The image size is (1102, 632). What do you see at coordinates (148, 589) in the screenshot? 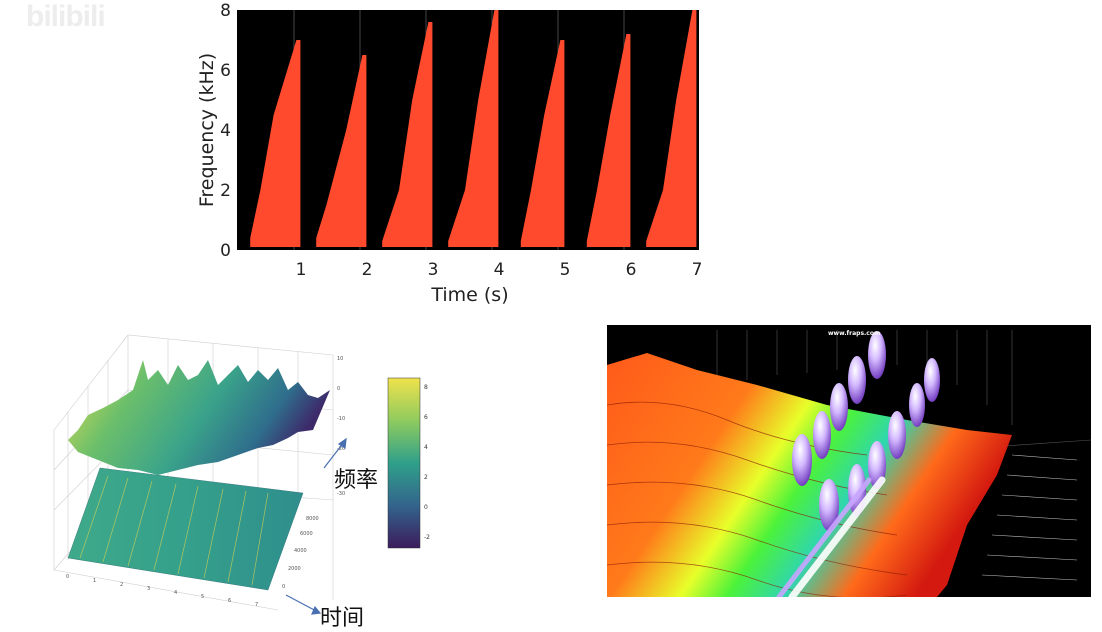
I see `svg-text: 3` at bounding box center [148, 589].